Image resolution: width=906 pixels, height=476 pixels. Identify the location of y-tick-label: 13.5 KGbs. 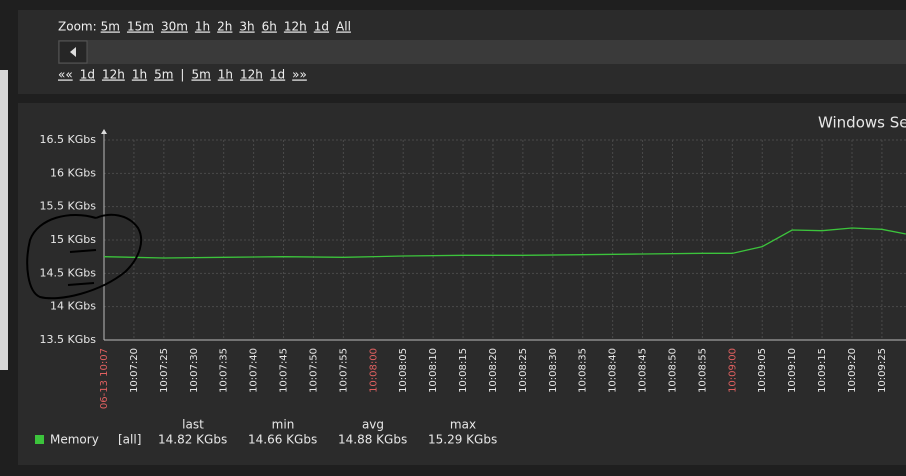
(68, 339).